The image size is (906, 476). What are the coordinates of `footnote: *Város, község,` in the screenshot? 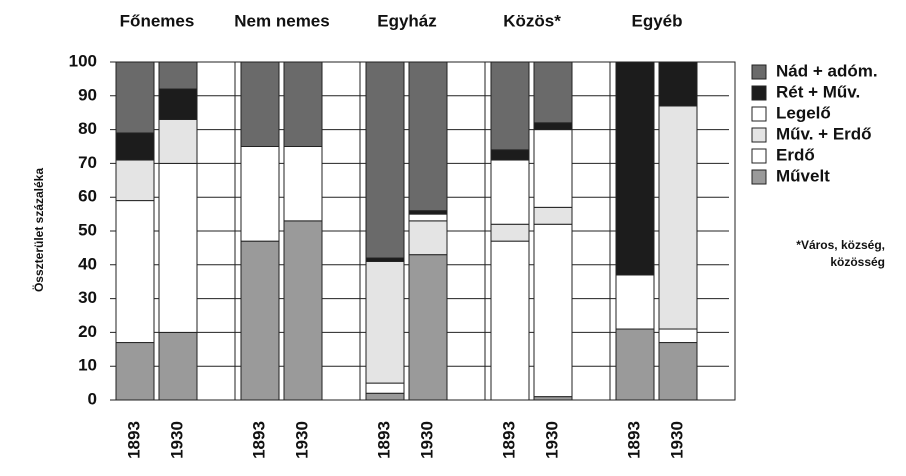 It's located at (840, 245).